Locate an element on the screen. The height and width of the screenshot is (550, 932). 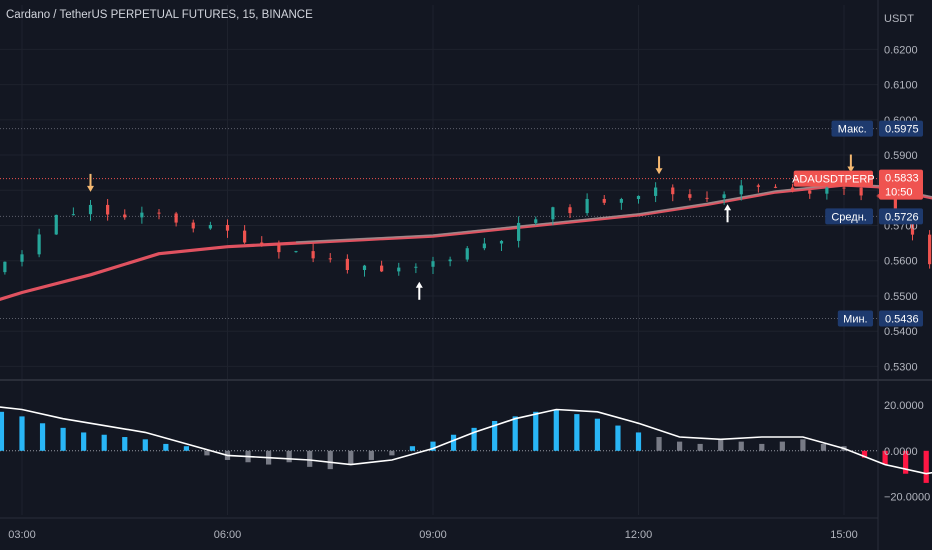
price-tick-label: 0.6200 is located at coordinates (901, 50).